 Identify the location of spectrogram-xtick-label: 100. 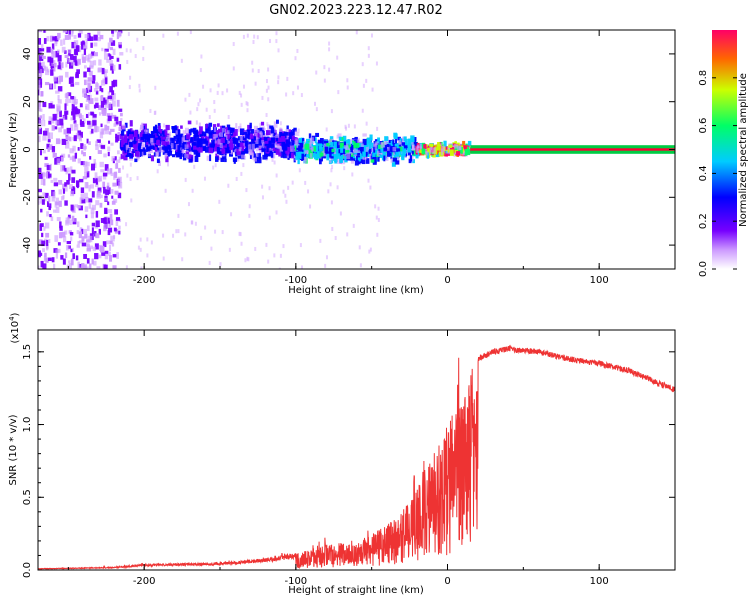
(599, 280).